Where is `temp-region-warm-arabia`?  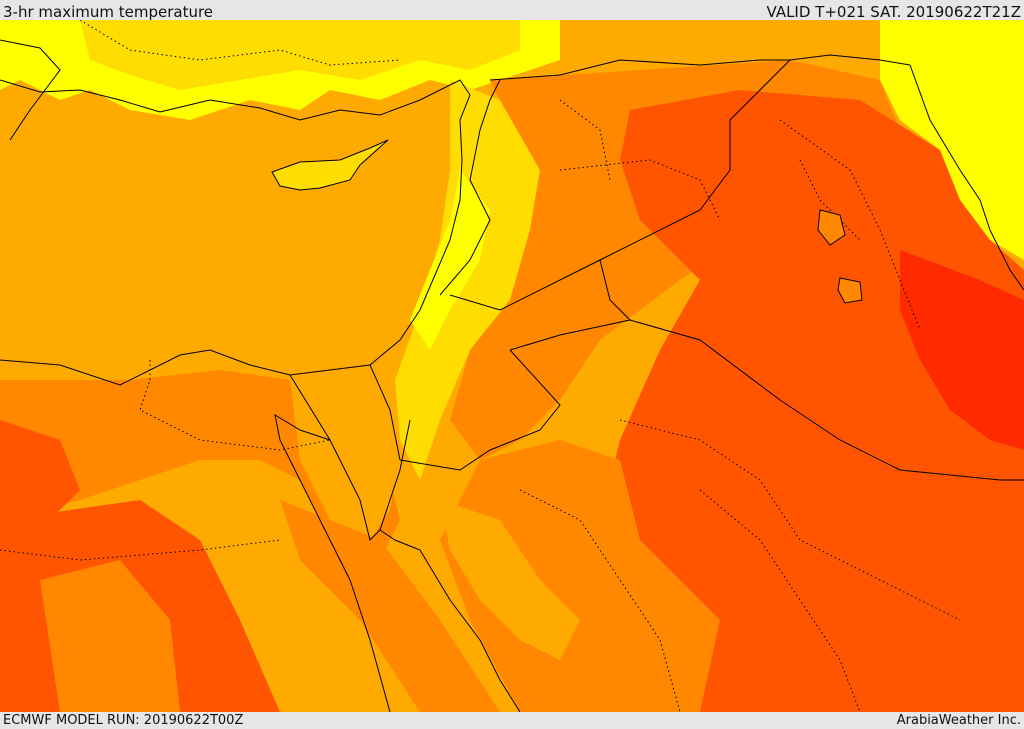
temp-region-warm-arabia is located at coordinates (580, 576).